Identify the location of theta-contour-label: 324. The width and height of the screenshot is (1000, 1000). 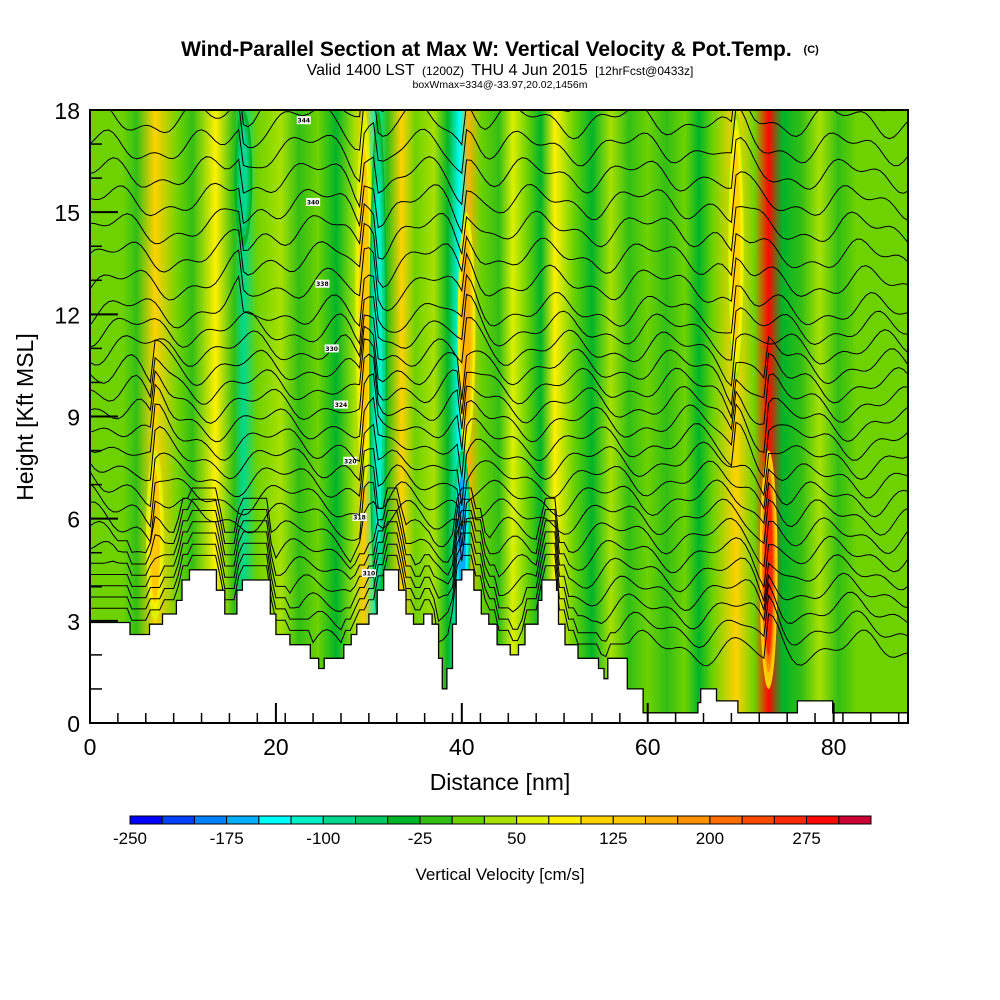
(340, 404).